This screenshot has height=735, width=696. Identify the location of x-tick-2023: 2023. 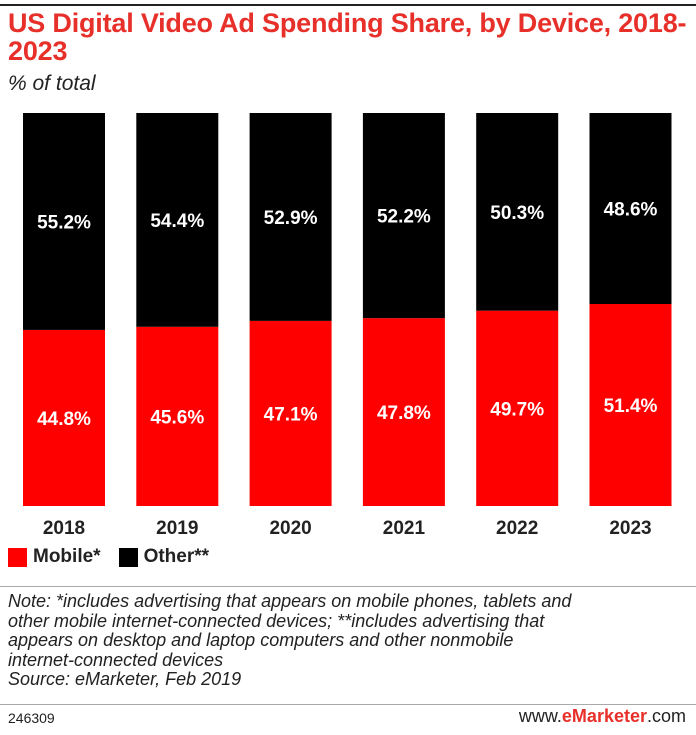
(630, 528).